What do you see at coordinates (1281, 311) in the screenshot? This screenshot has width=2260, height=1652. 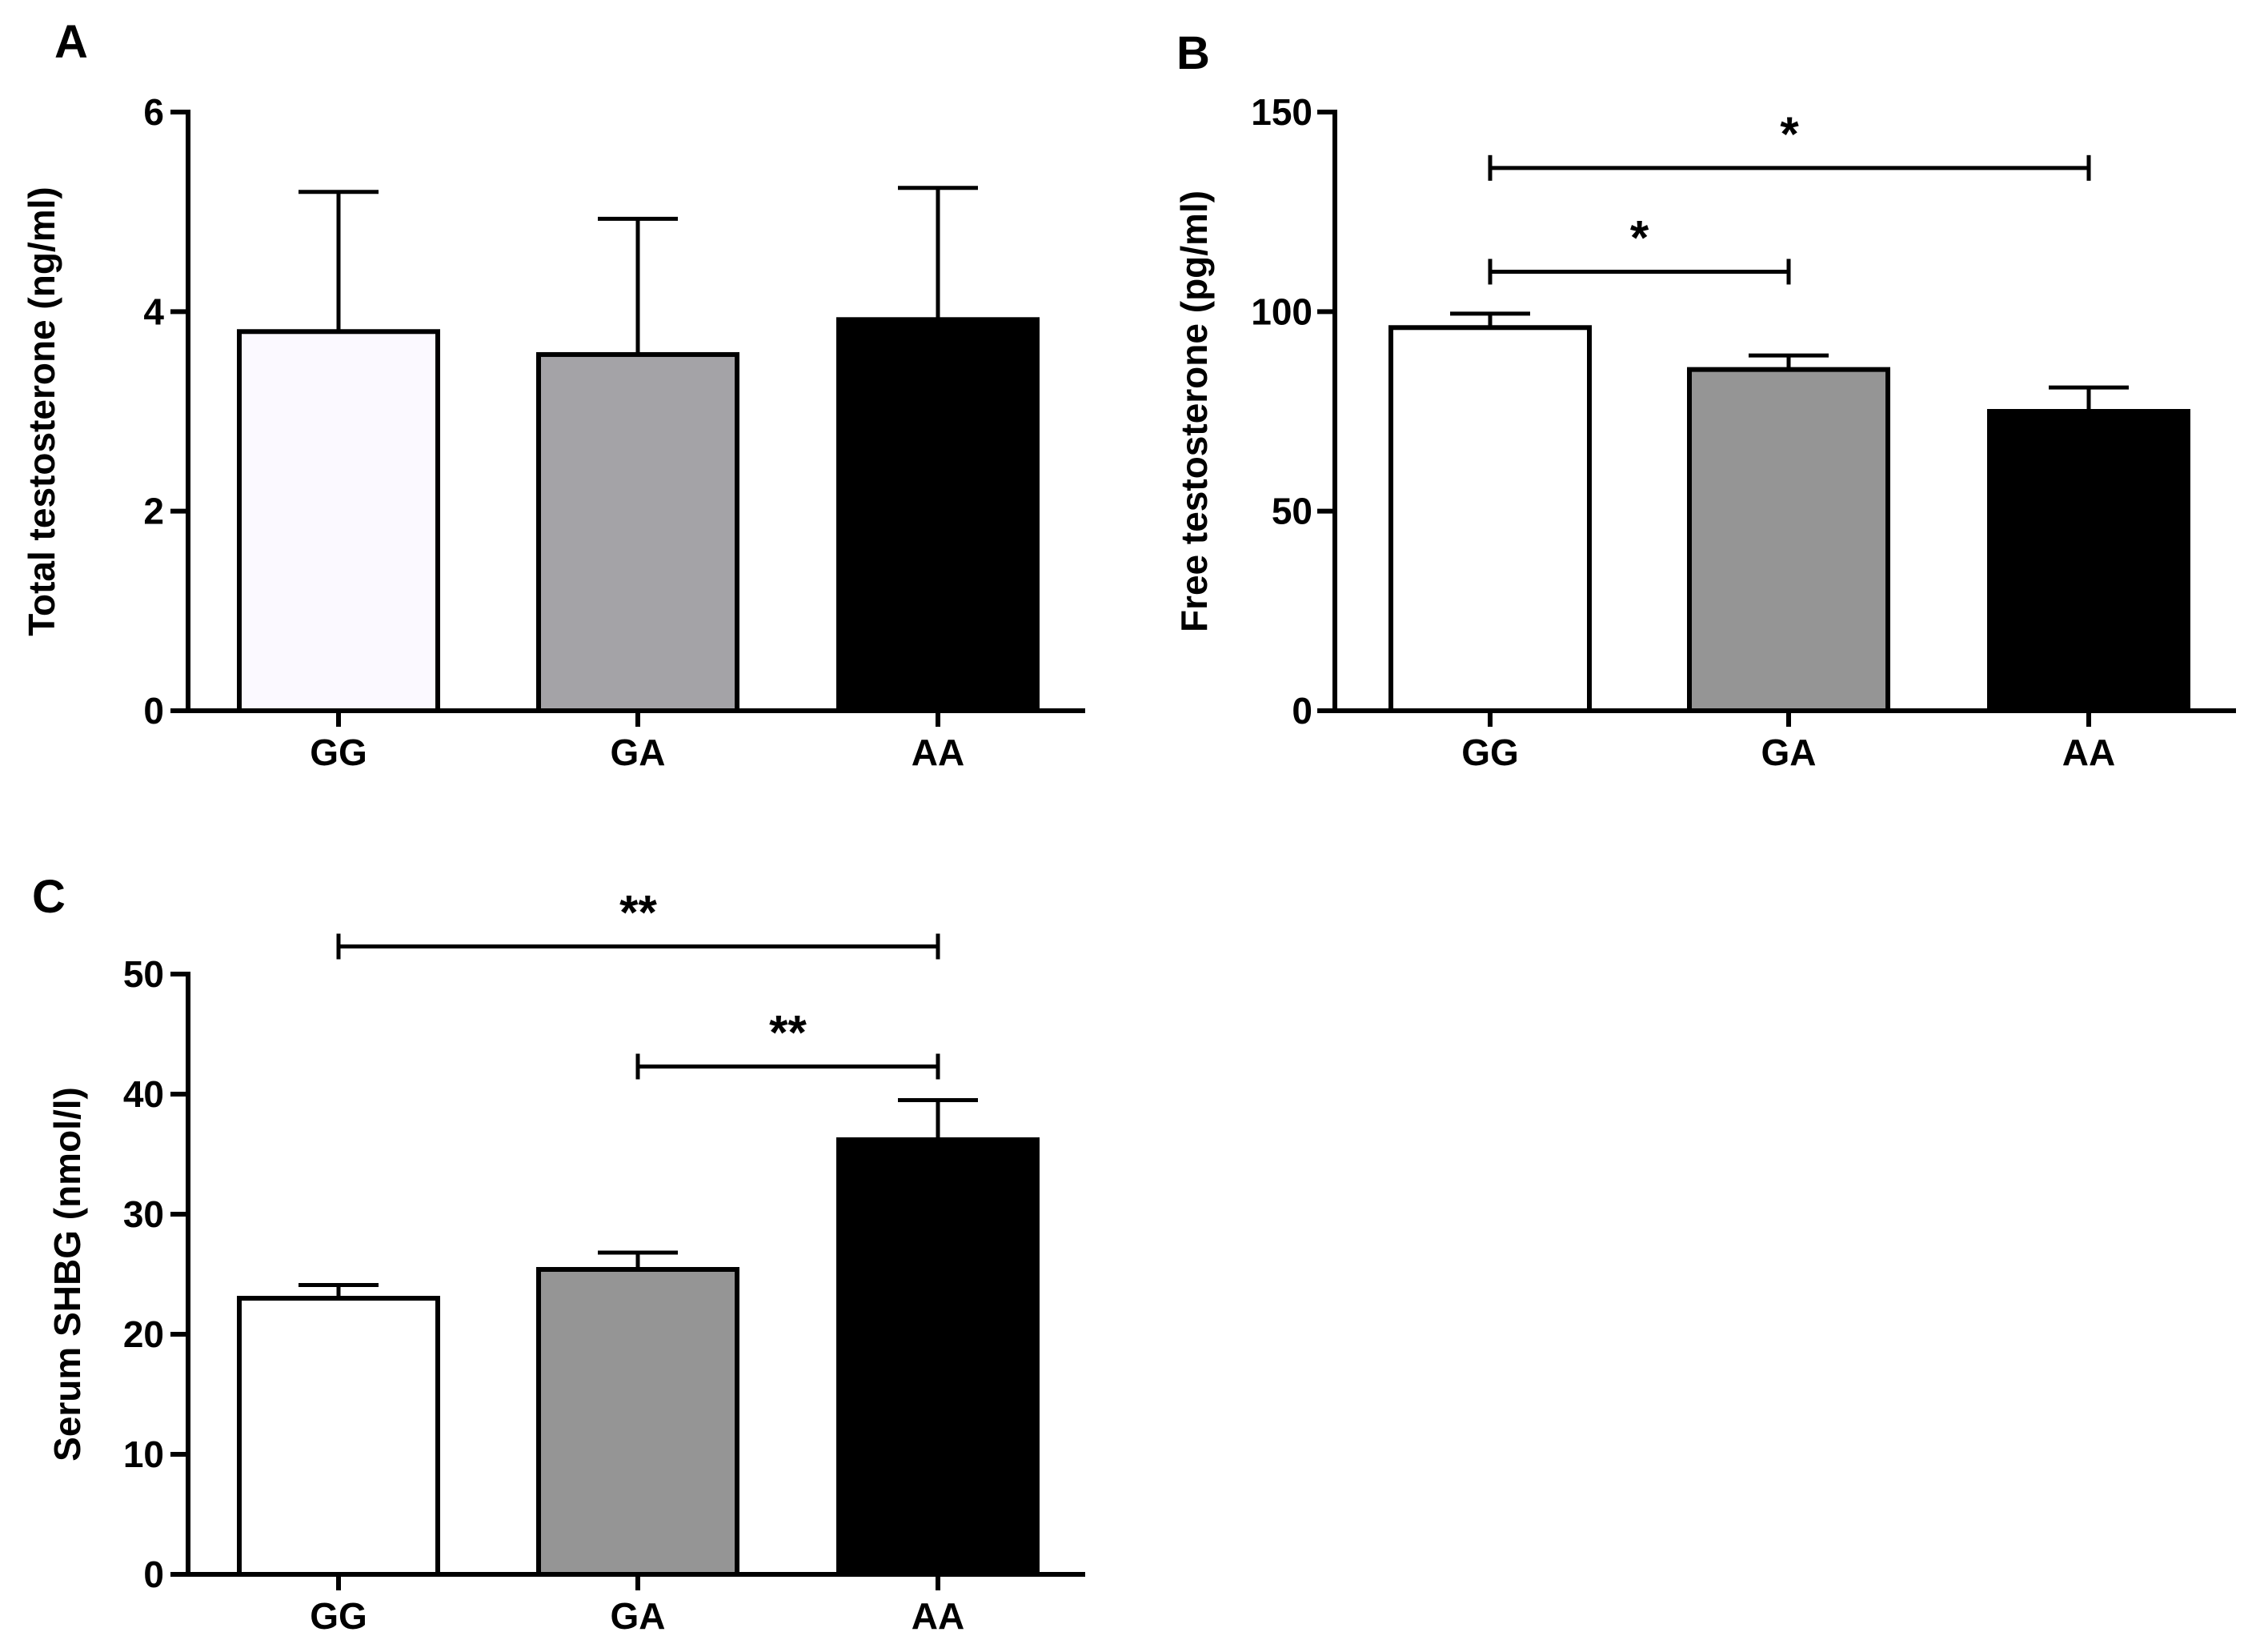 I see `y-tick-label: 100` at bounding box center [1281, 311].